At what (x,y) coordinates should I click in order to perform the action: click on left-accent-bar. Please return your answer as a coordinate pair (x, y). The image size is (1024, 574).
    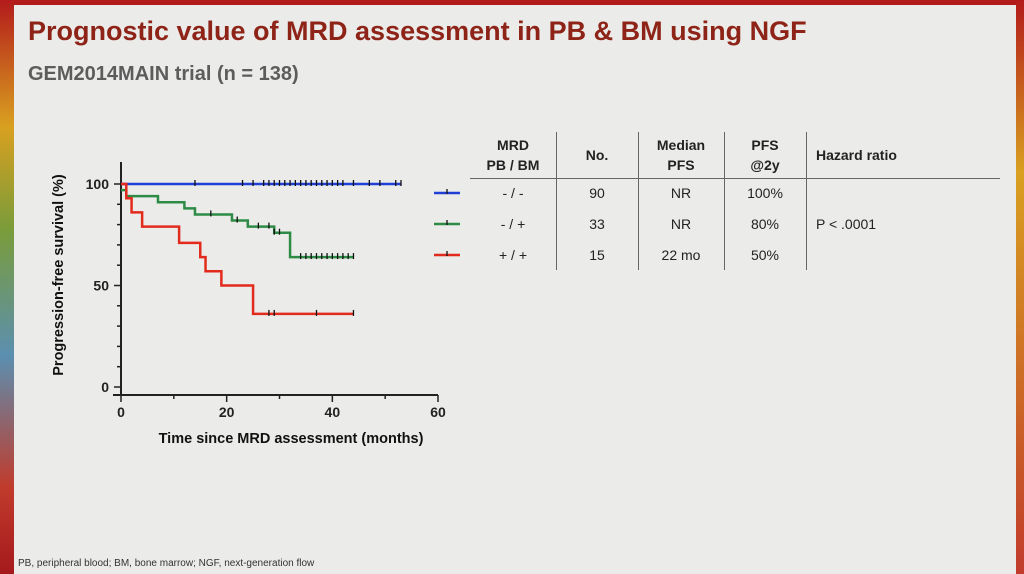
    Looking at the image, I should click on (7, 287).